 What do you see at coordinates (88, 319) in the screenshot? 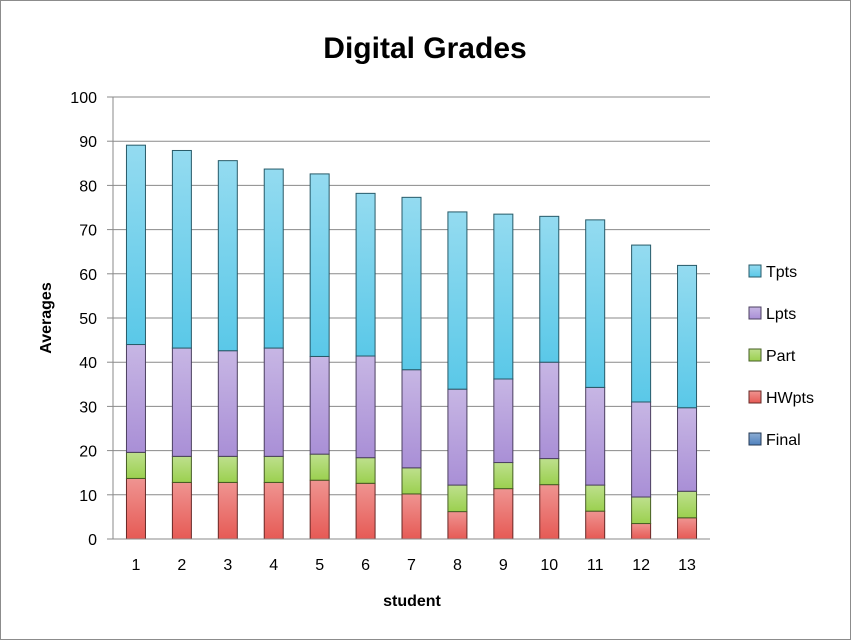
I see `y-tick-label: 50` at bounding box center [88, 319].